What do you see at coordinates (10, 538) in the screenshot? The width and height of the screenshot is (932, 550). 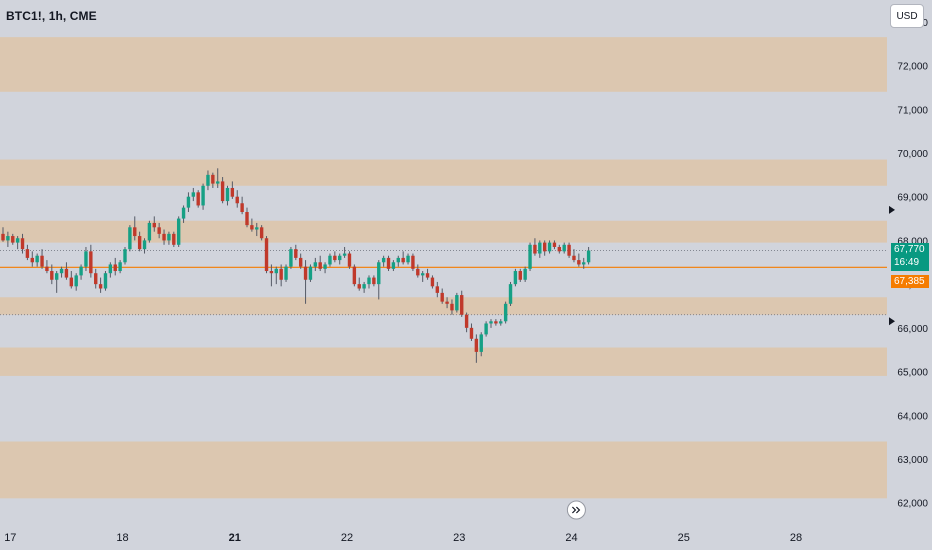 I see `x-tick-label: 17` at bounding box center [10, 538].